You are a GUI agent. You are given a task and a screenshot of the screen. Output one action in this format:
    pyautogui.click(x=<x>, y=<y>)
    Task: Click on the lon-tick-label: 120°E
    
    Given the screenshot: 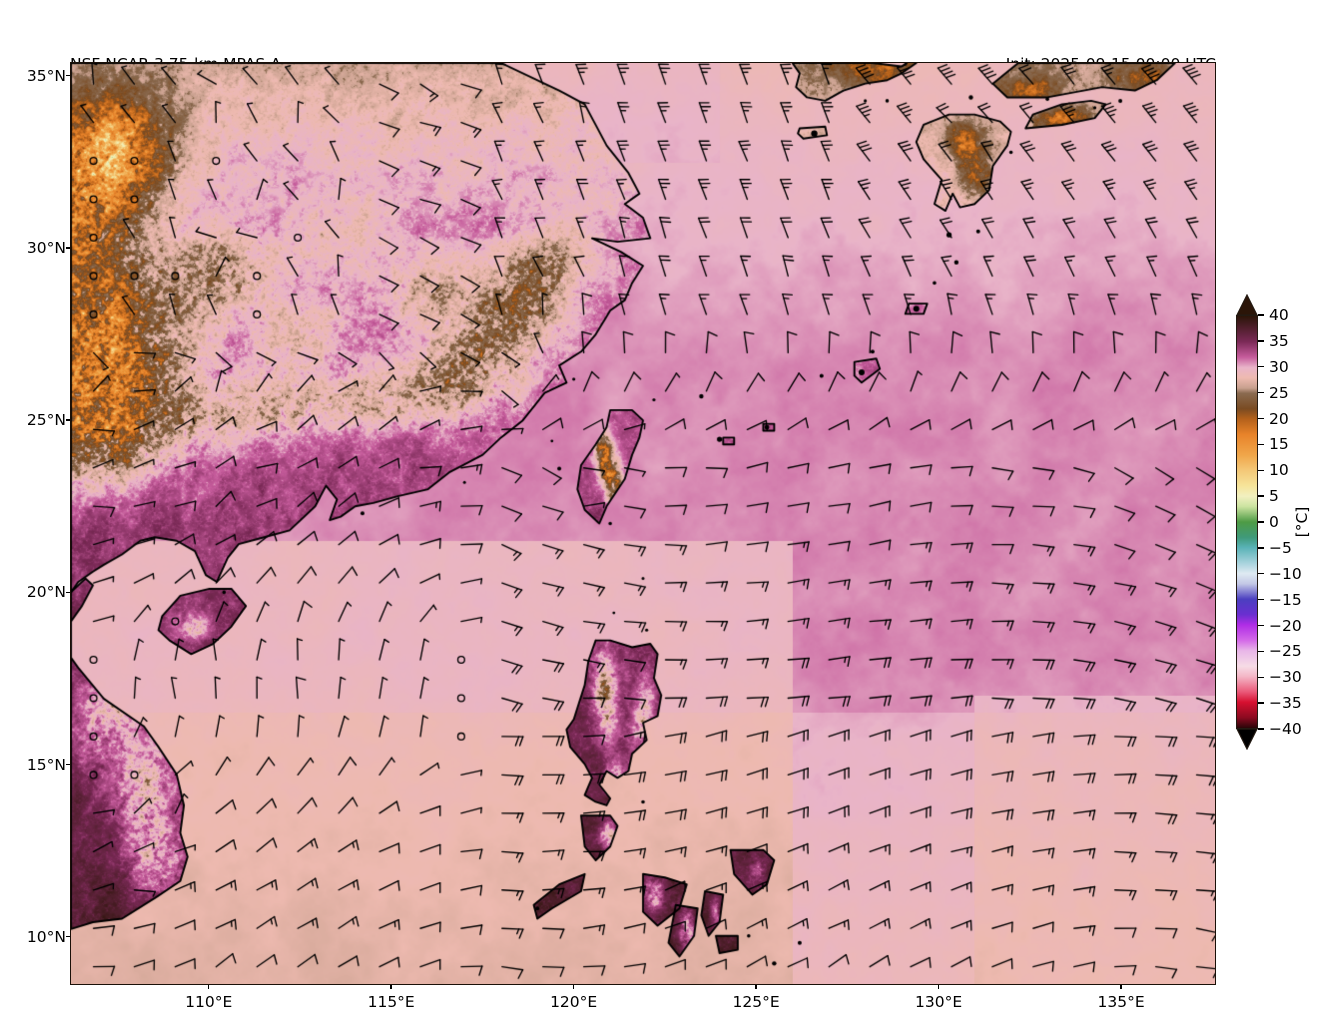 What is the action you would take?
    pyautogui.click(x=574, y=1002)
    